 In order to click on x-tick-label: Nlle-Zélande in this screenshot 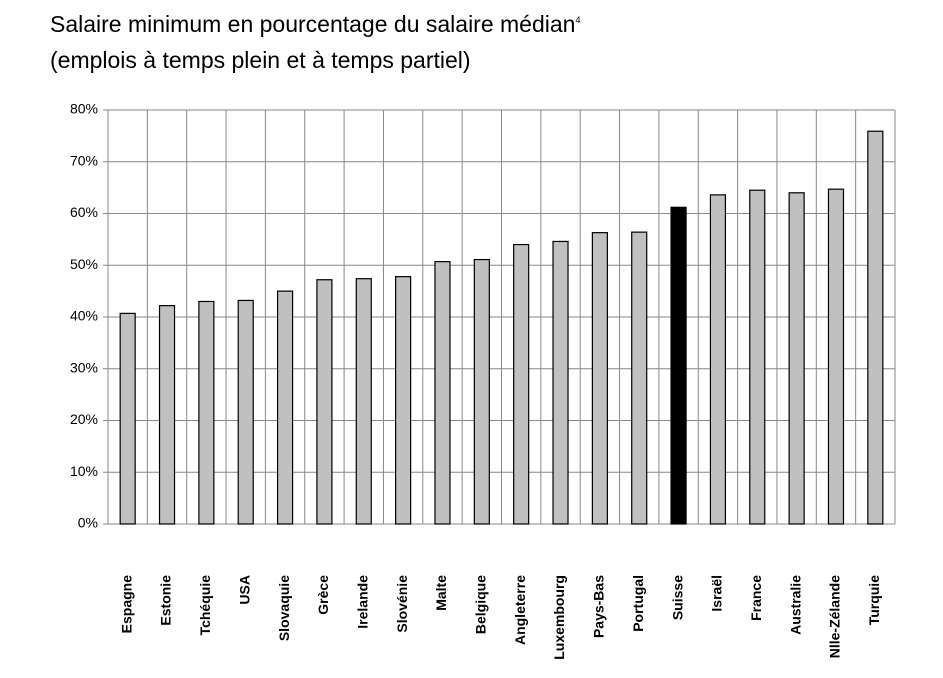, I will do `click(835, 616)`.